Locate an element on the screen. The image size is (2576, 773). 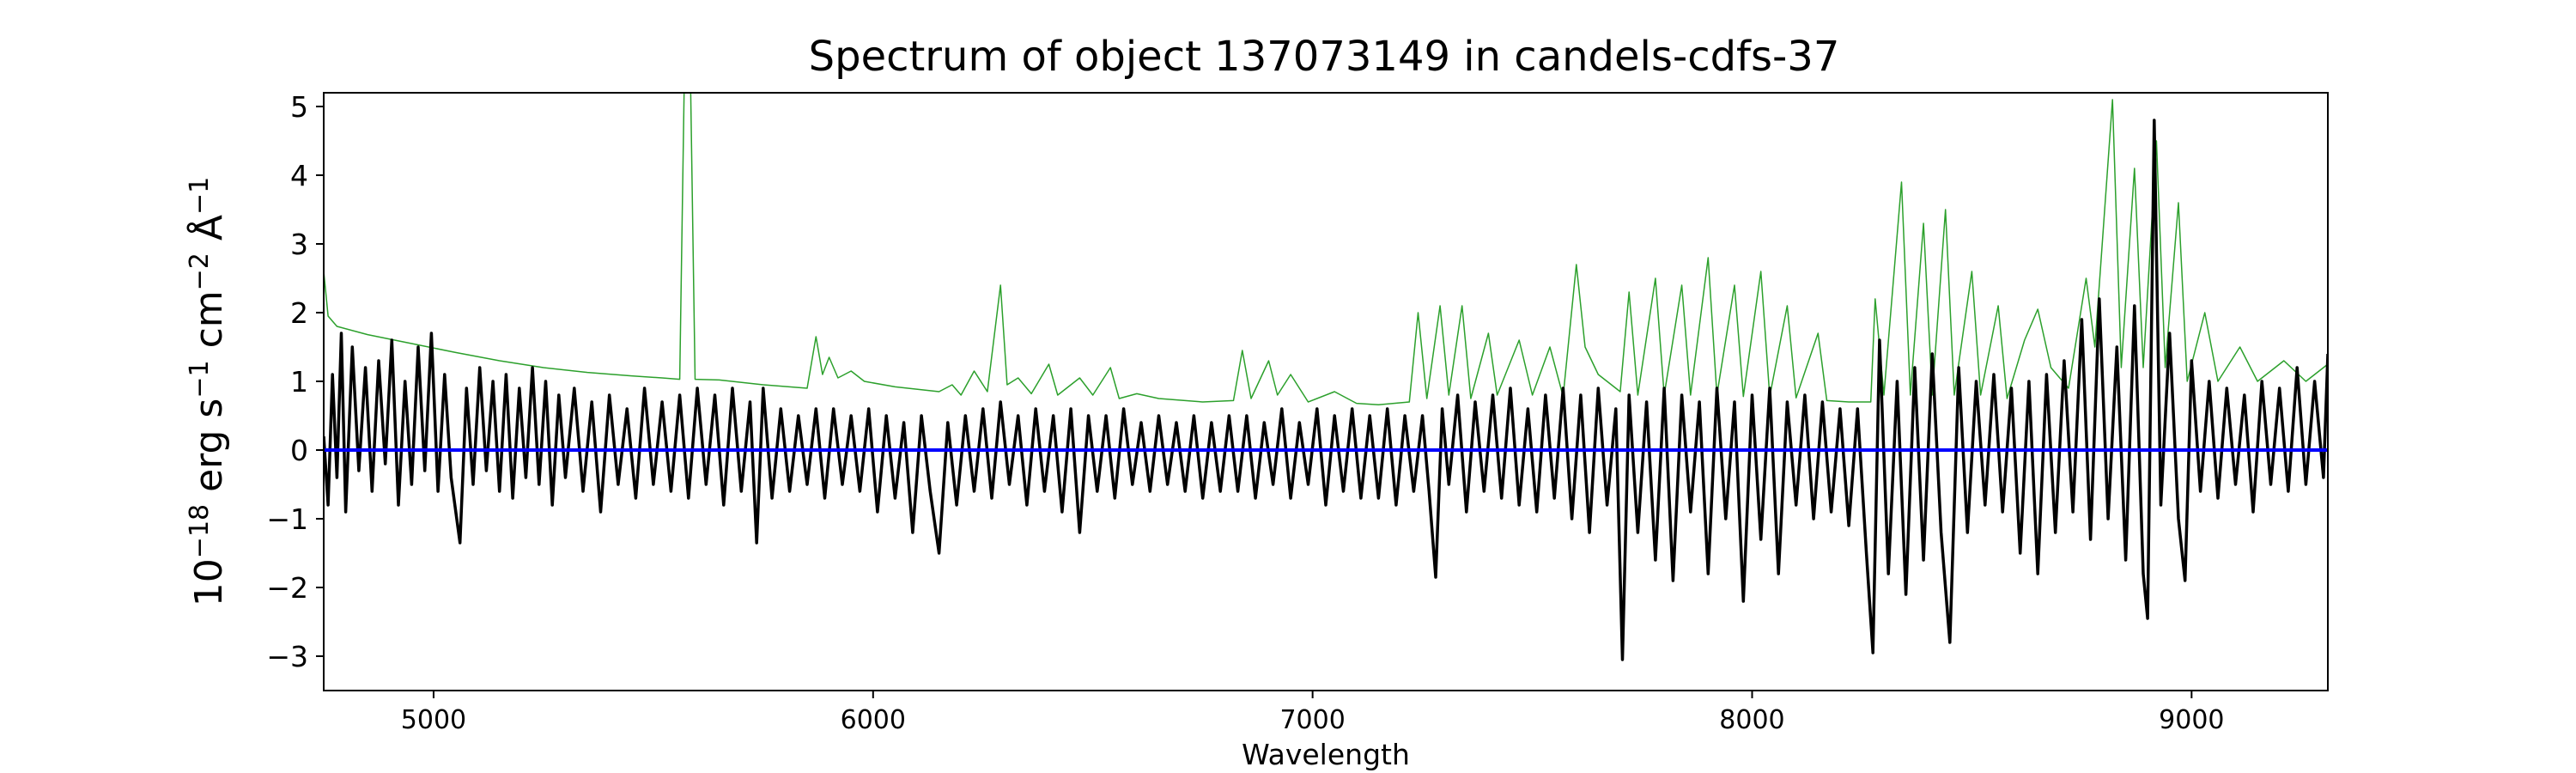
y-label-exp: −18 is located at coordinates (200, 531).